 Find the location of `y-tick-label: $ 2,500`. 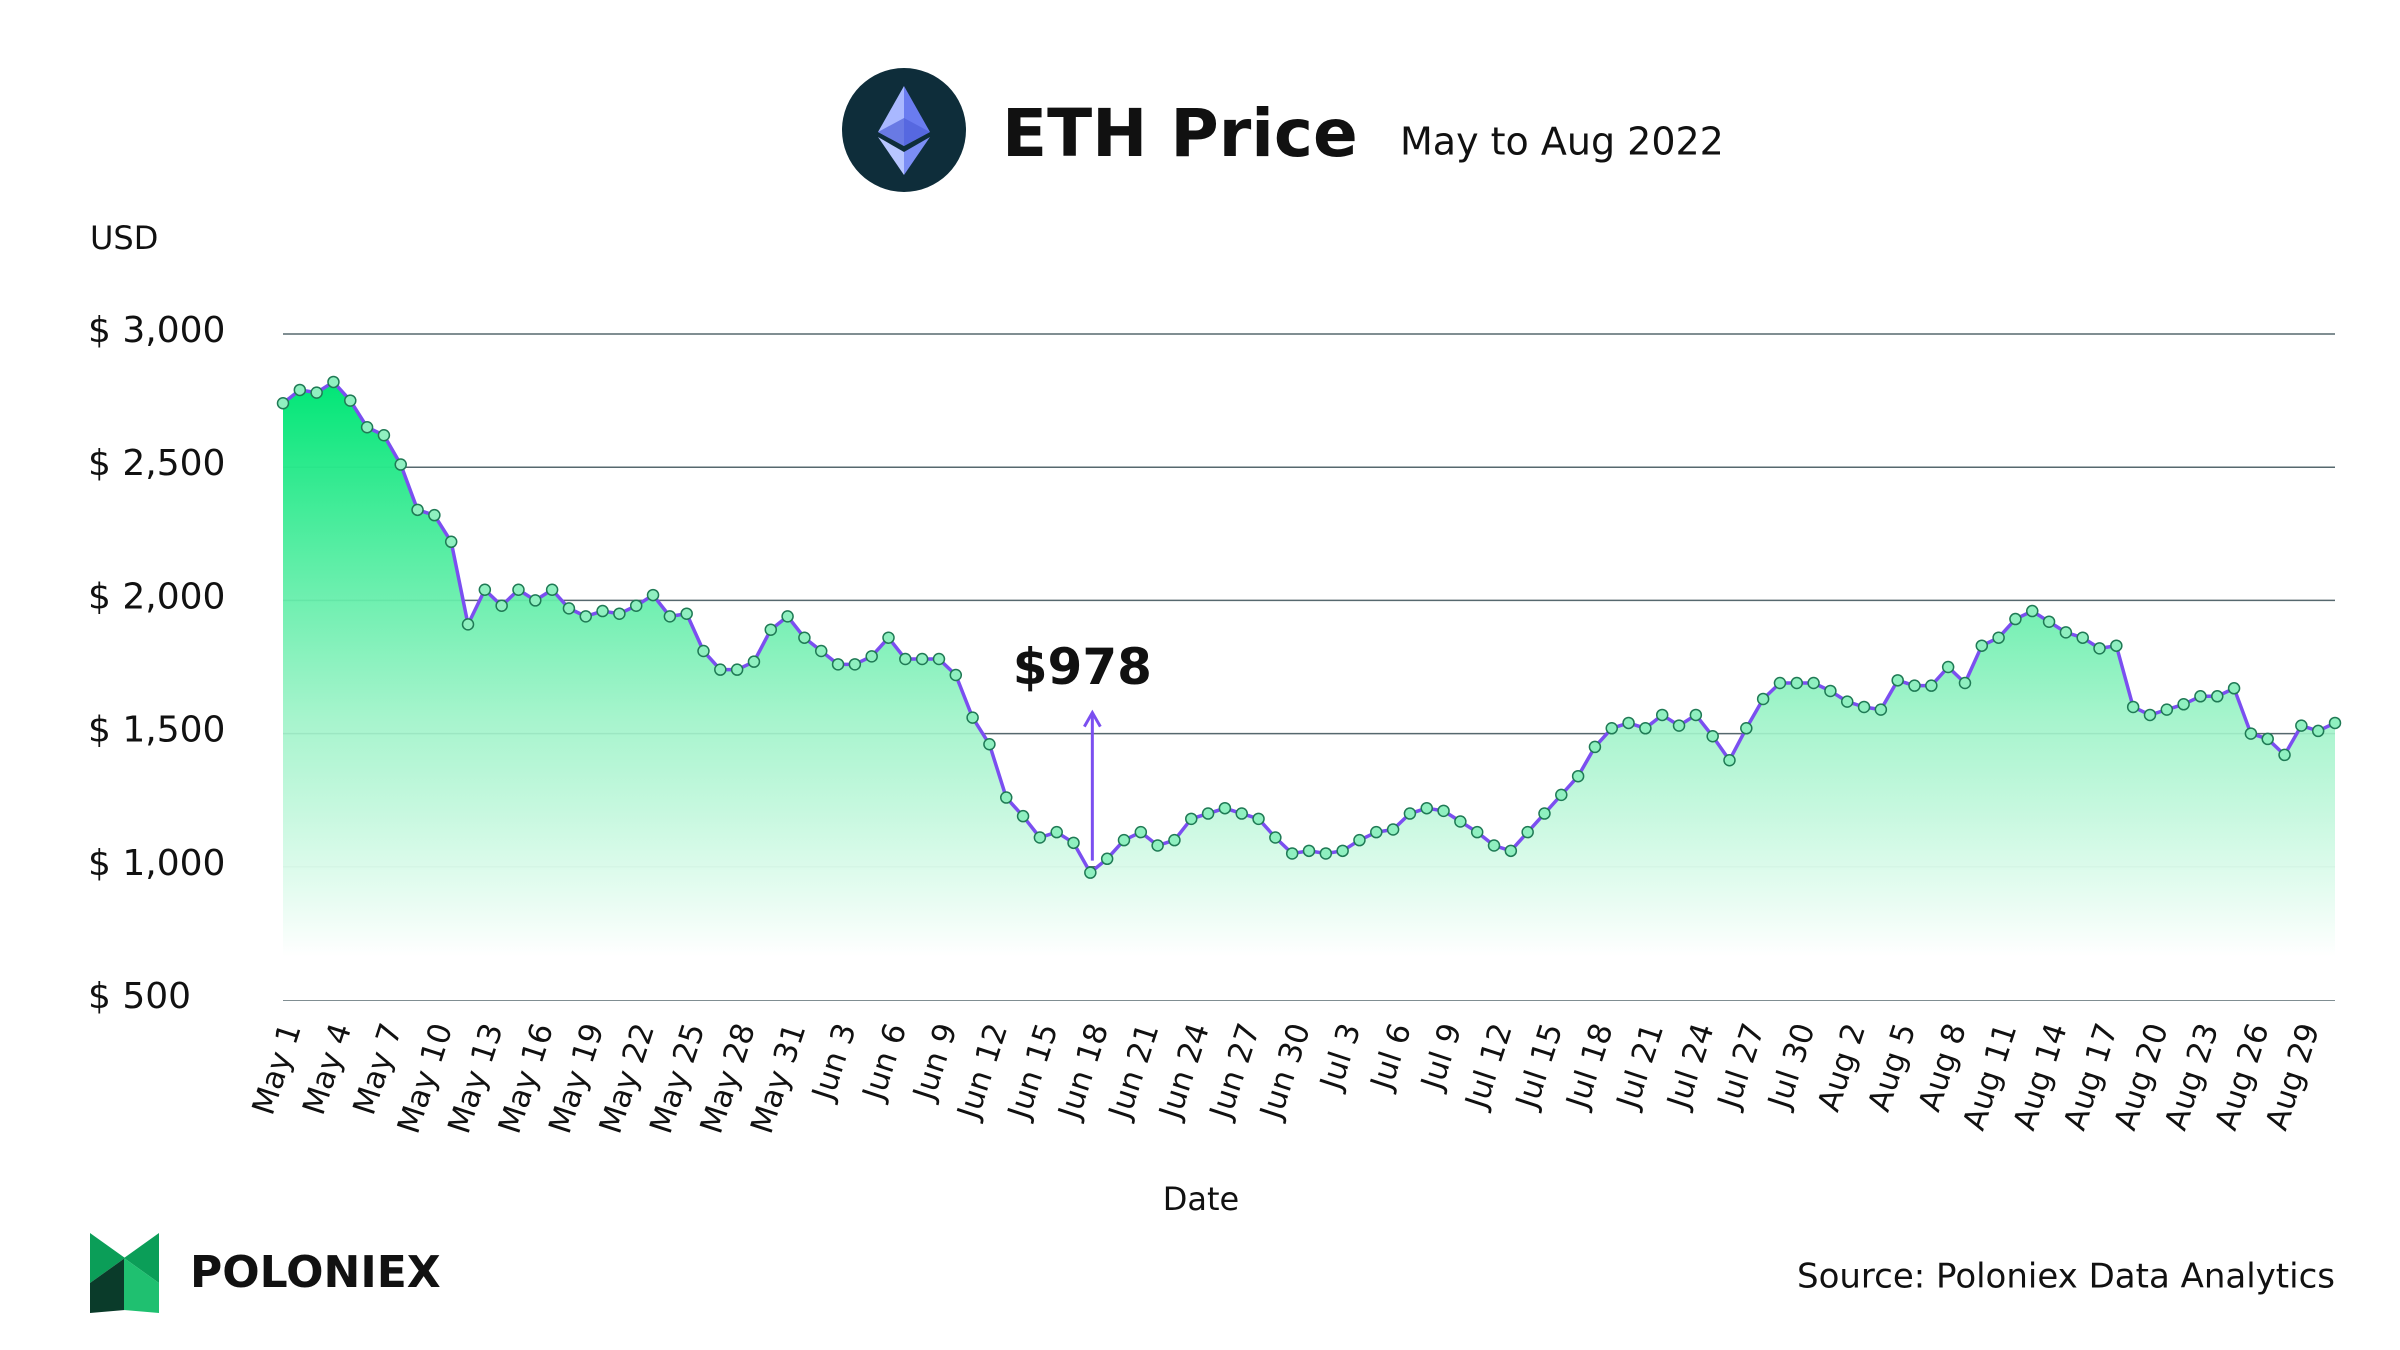

y-tick-label: $ 2,500 is located at coordinates (156, 463).